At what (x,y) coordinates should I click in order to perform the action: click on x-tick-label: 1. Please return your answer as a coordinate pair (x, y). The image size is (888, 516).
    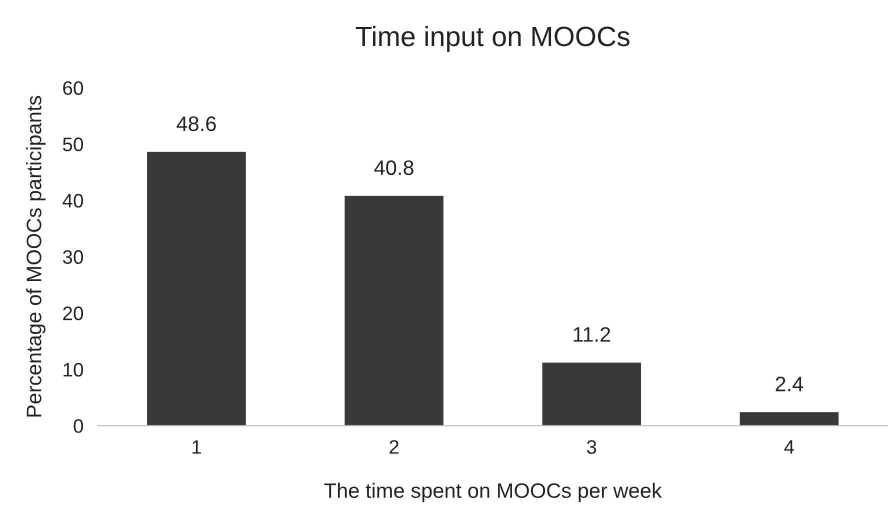
    Looking at the image, I should click on (196, 447).